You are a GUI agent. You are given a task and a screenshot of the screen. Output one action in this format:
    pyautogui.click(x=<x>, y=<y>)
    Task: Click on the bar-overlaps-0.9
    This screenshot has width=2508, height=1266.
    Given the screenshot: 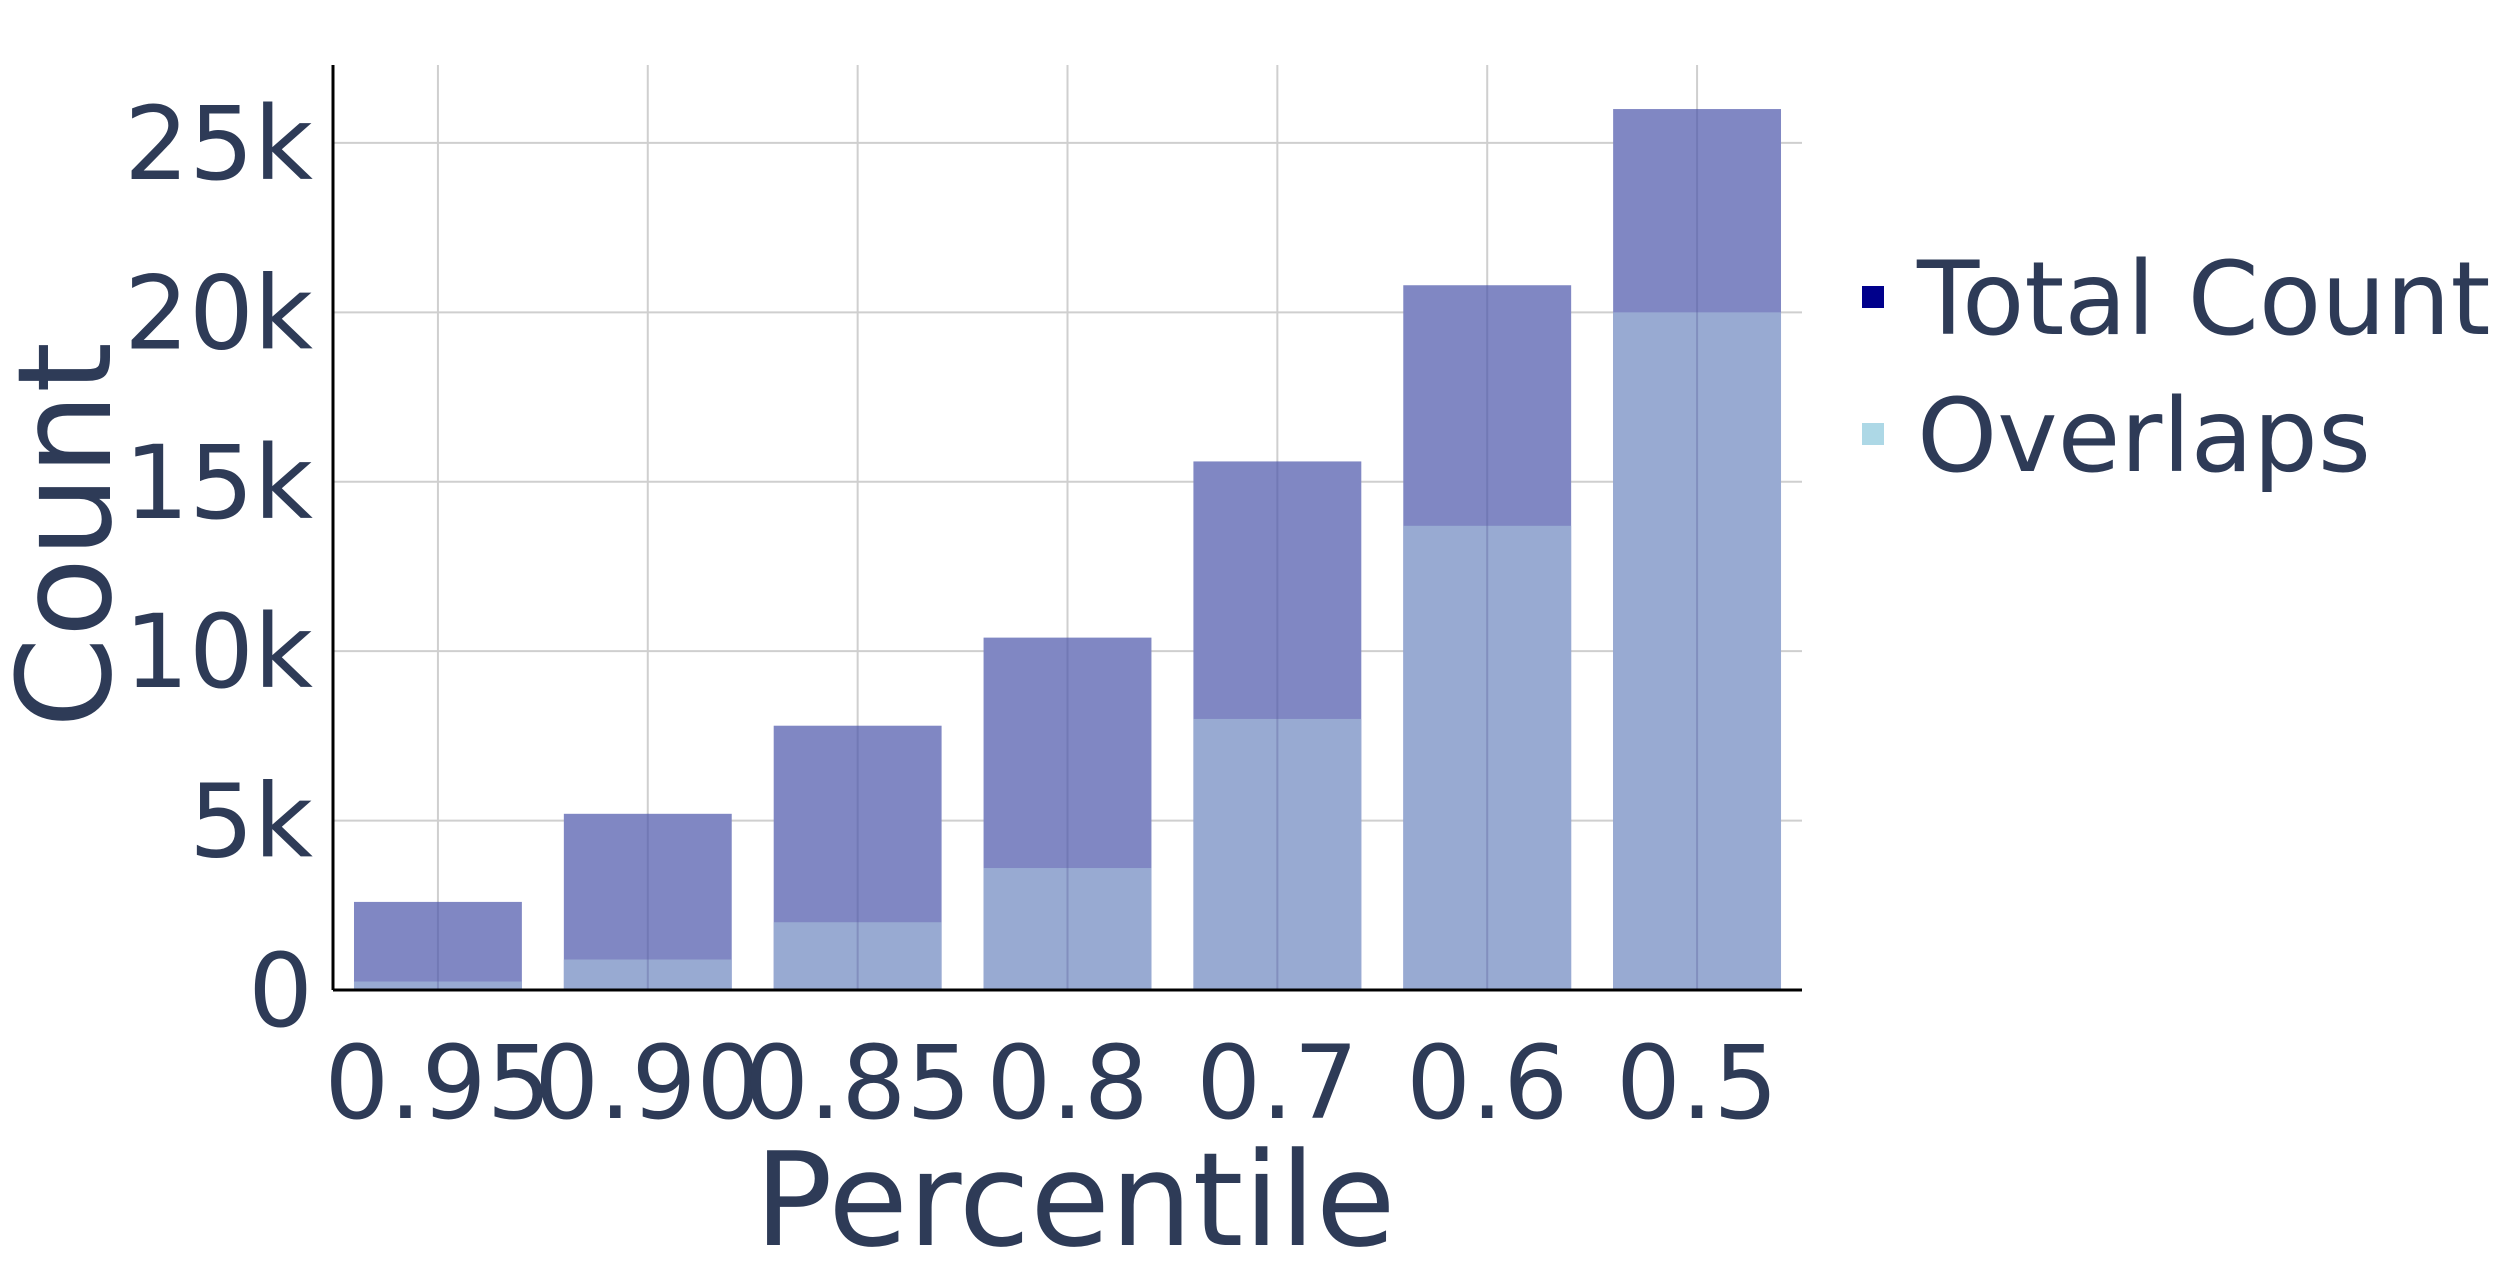 What is the action you would take?
    pyautogui.click(x=647, y=974)
    